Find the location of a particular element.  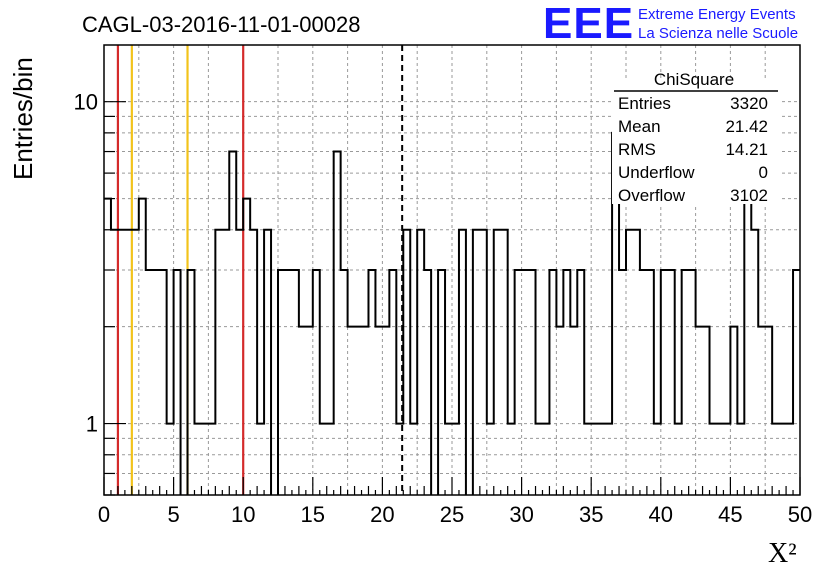

x-tick-label: 25 is located at coordinates (452, 514).